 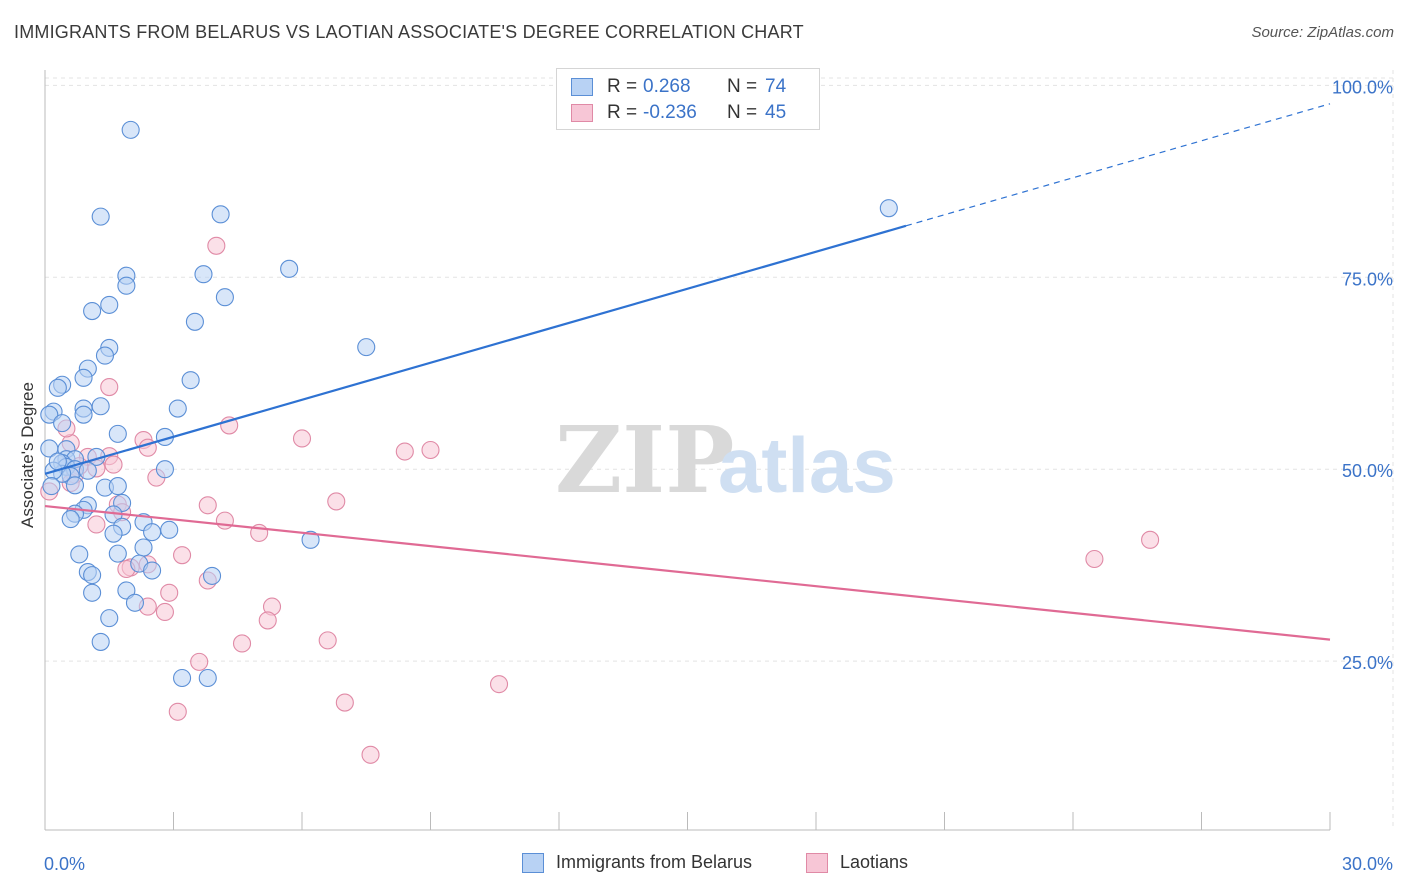 What do you see at coordinates (1118, 165) in the screenshot?
I see `belarus-trend-extension` at bounding box center [1118, 165].